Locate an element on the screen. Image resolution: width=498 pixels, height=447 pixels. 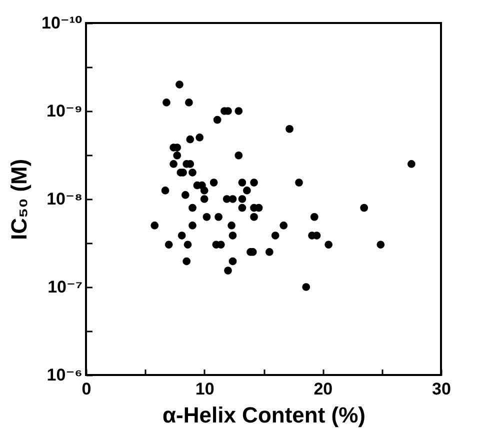
x-axis-title: α-Helix Content (%) is located at coordinates (264, 415).